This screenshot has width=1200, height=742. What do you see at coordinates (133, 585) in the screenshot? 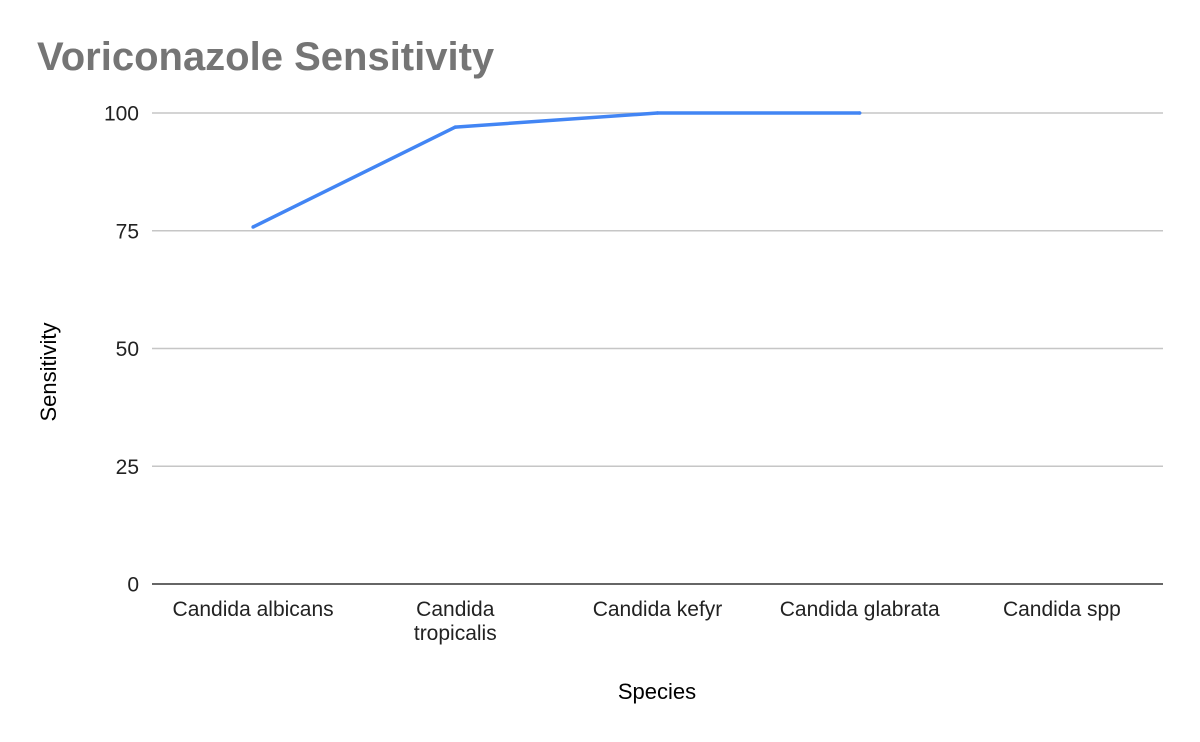
I see `y-tick-label: 0` at bounding box center [133, 585].